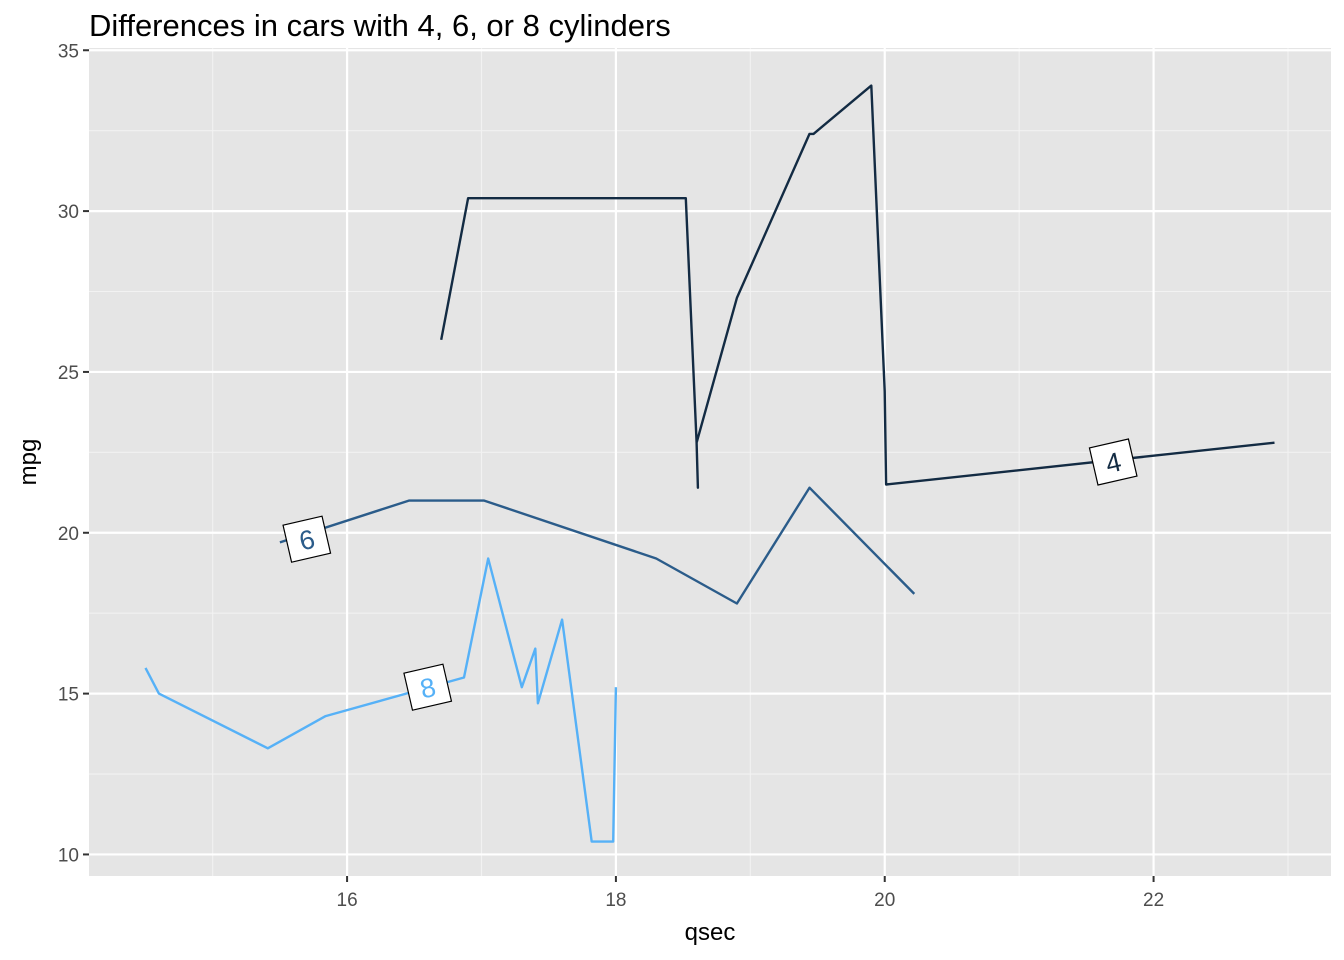 The height and width of the screenshot is (960, 1344). What do you see at coordinates (68, 373) in the screenshot?
I see `y-tick-label: 25` at bounding box center [68, 373].